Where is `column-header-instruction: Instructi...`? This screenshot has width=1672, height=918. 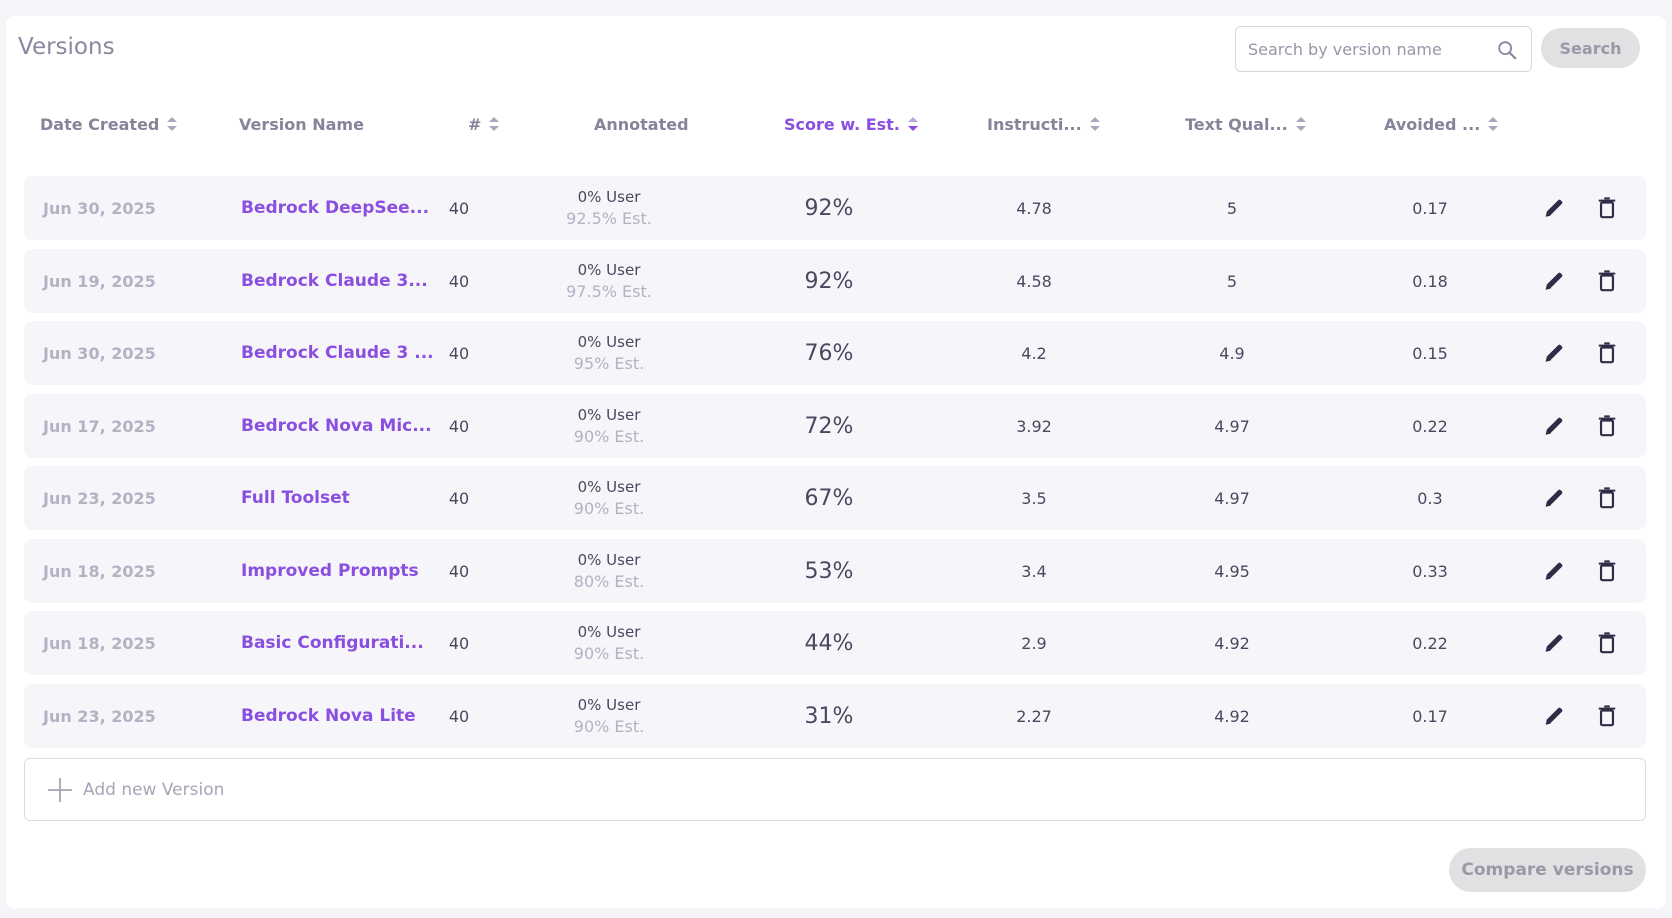 column-header-instruction: Instructi... is located at coordinates (1043, 124).